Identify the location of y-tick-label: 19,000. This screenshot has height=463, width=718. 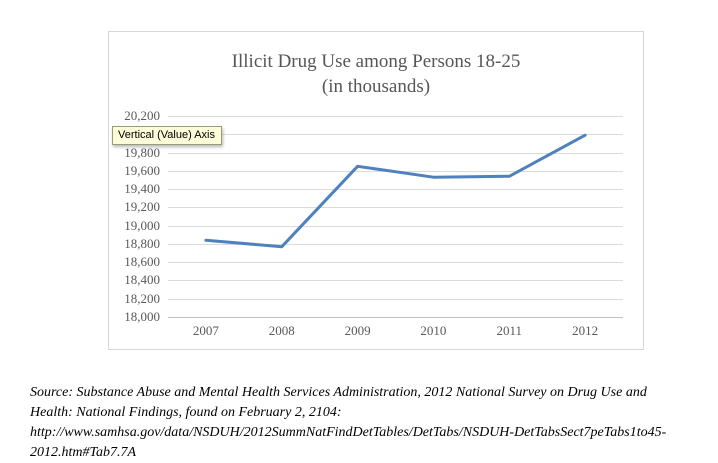
(142, 225).